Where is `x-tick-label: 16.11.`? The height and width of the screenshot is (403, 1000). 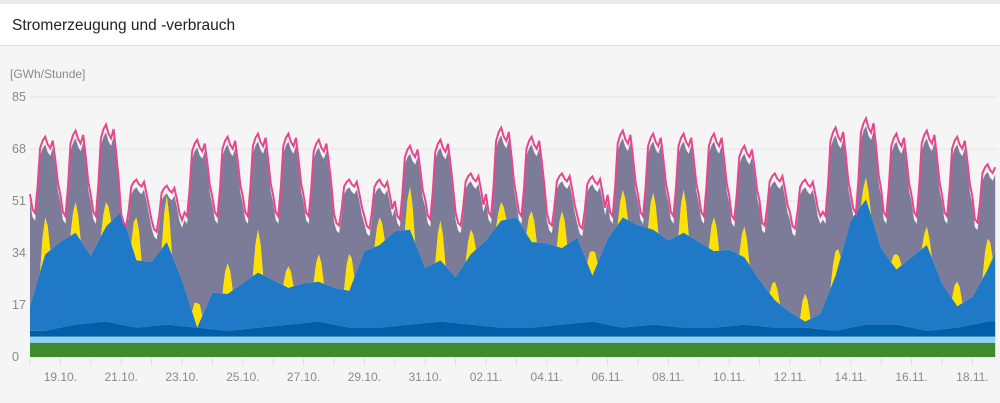
x-tick-label: 16.11. is located at coordinates (911, 377).